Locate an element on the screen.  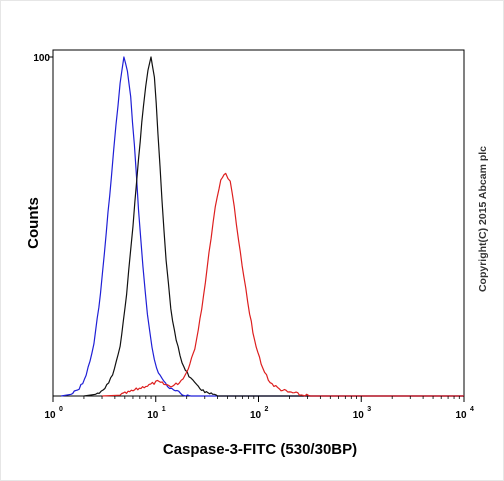
x-tick-exponent: 3 is located at coordinates (369, 409).